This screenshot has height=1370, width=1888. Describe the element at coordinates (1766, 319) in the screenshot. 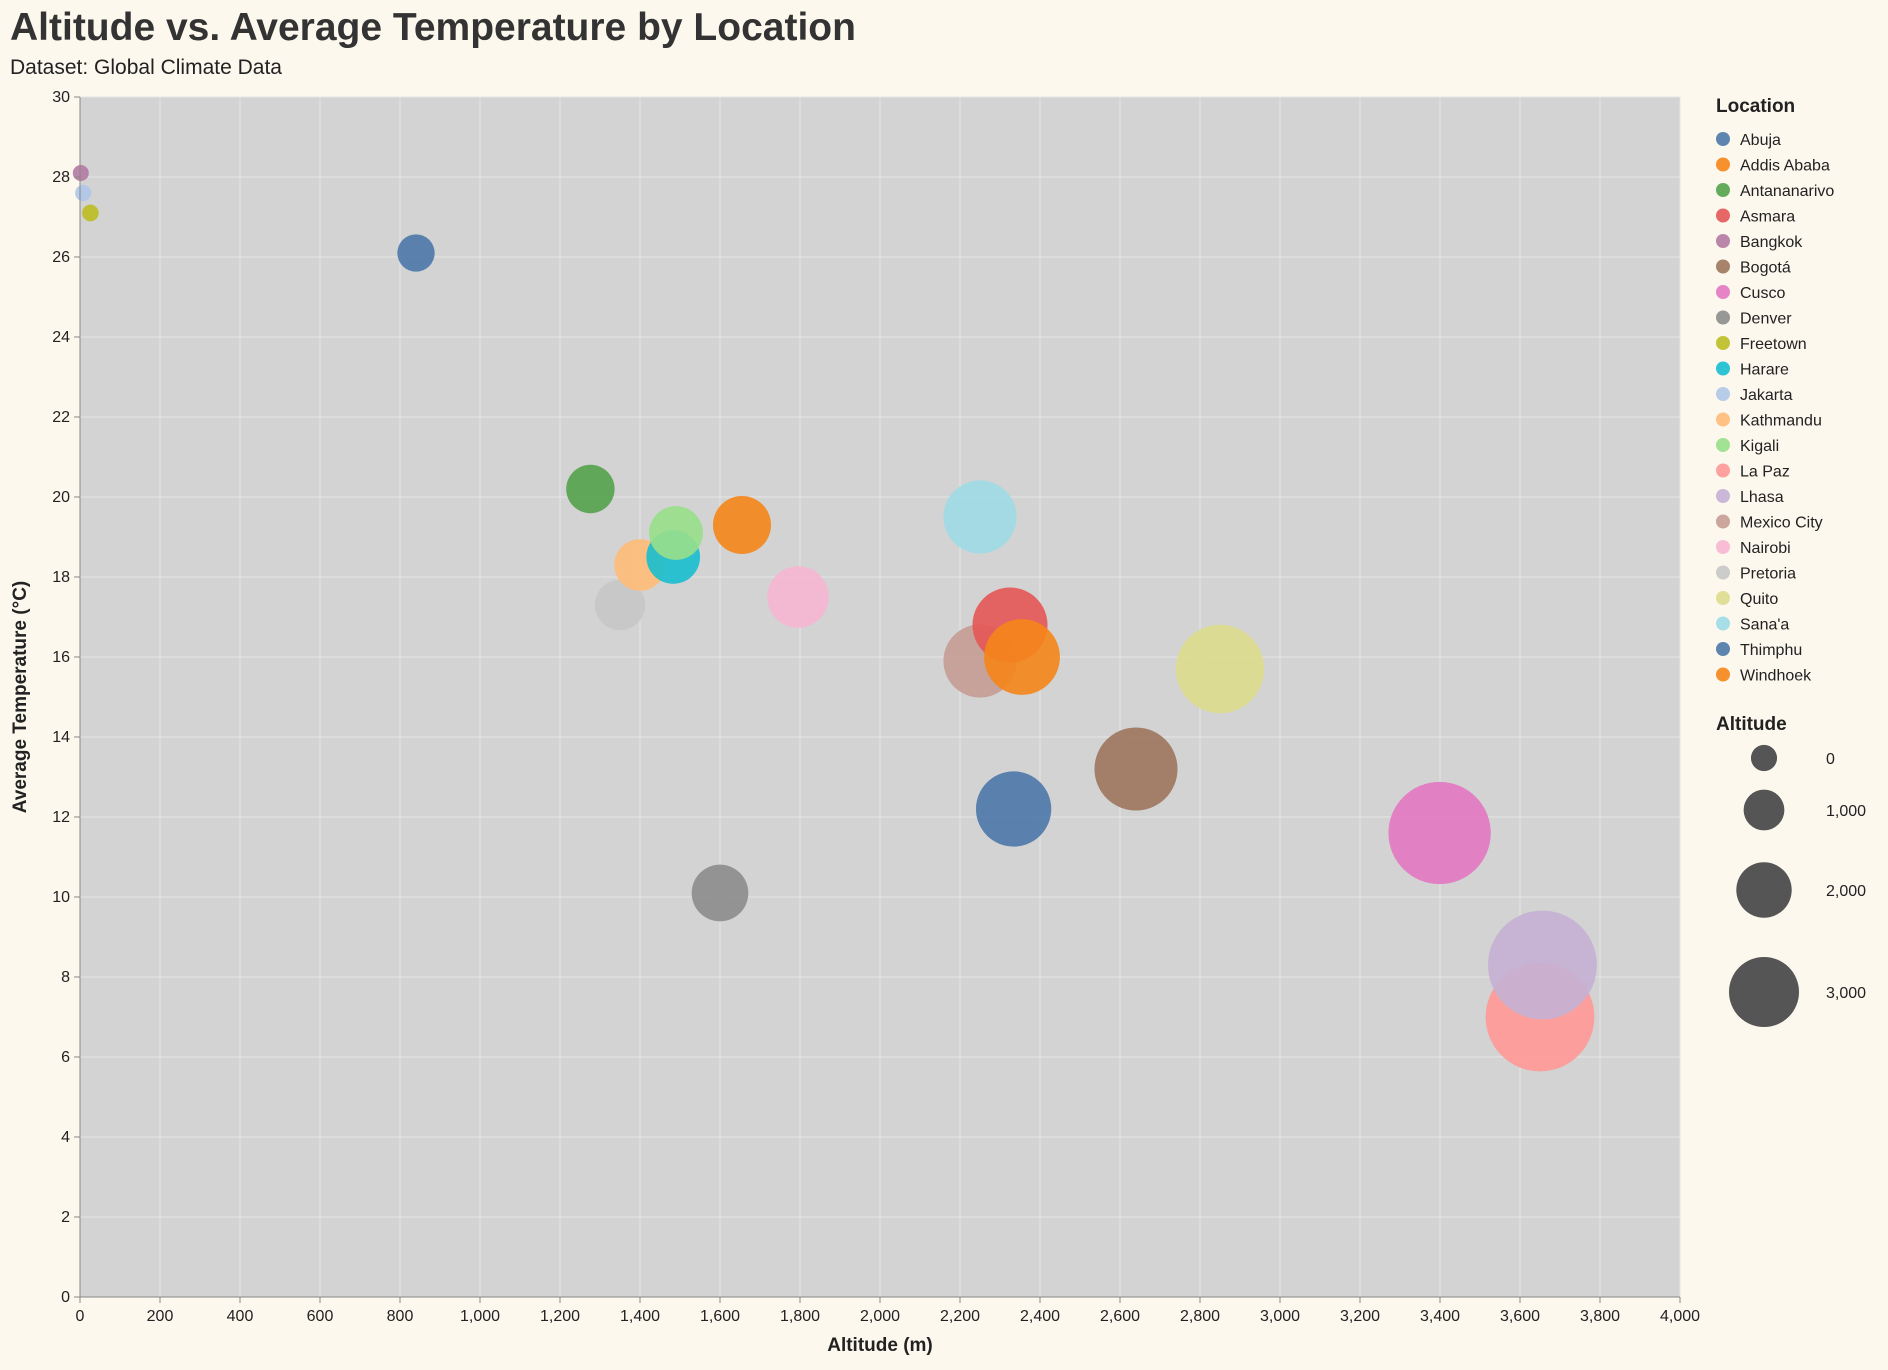

I see `legend-location-label: Denver` at that location.